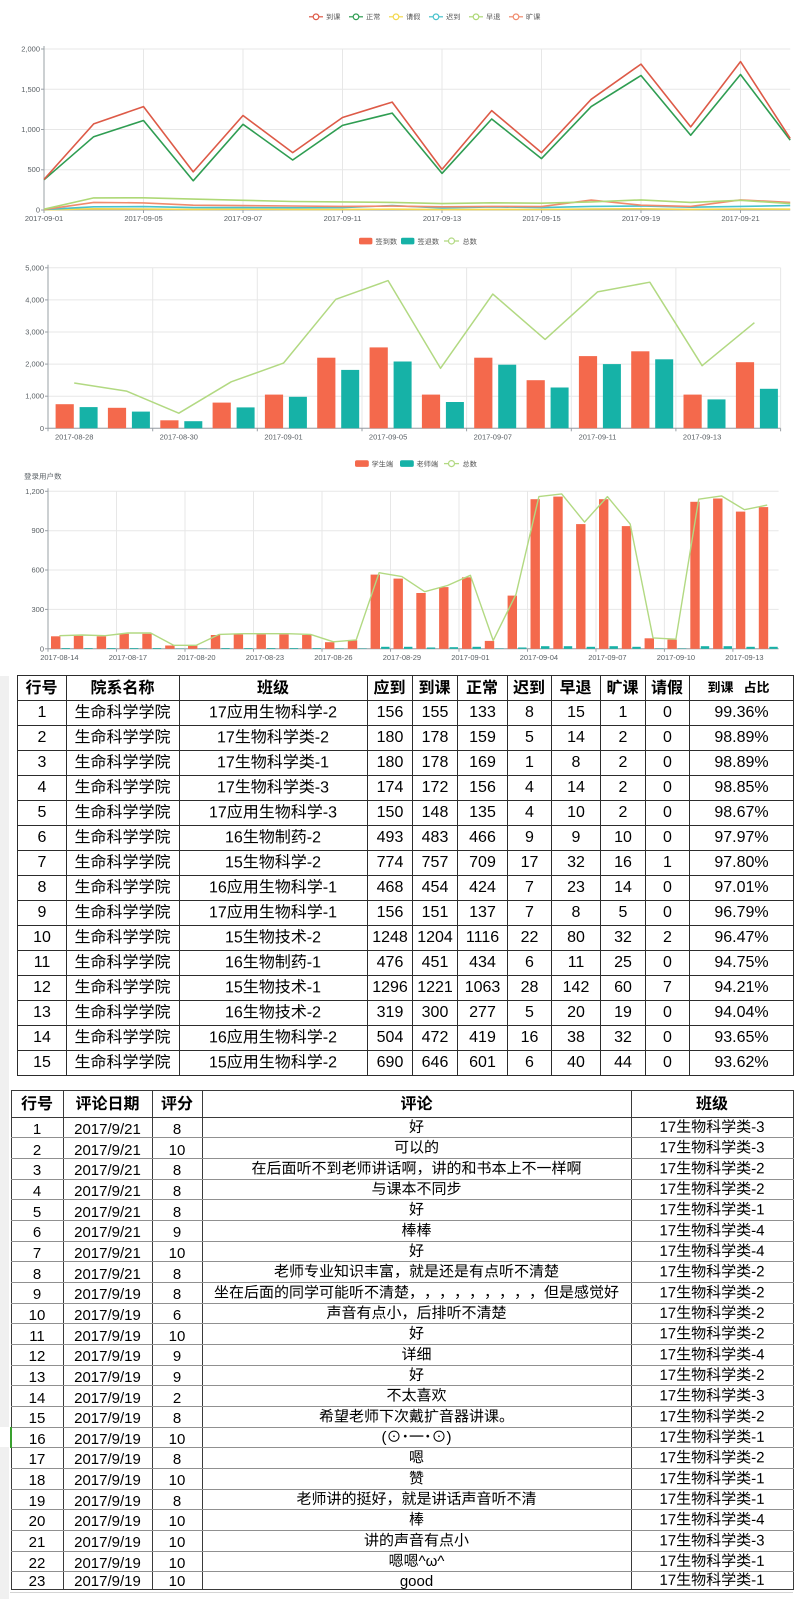 This screenshot has width=810, height=1604. What do you see at coordinates (30, 89) in the screenshot?
I see `svg-text: 1,500` at bounding box center [30, 89].